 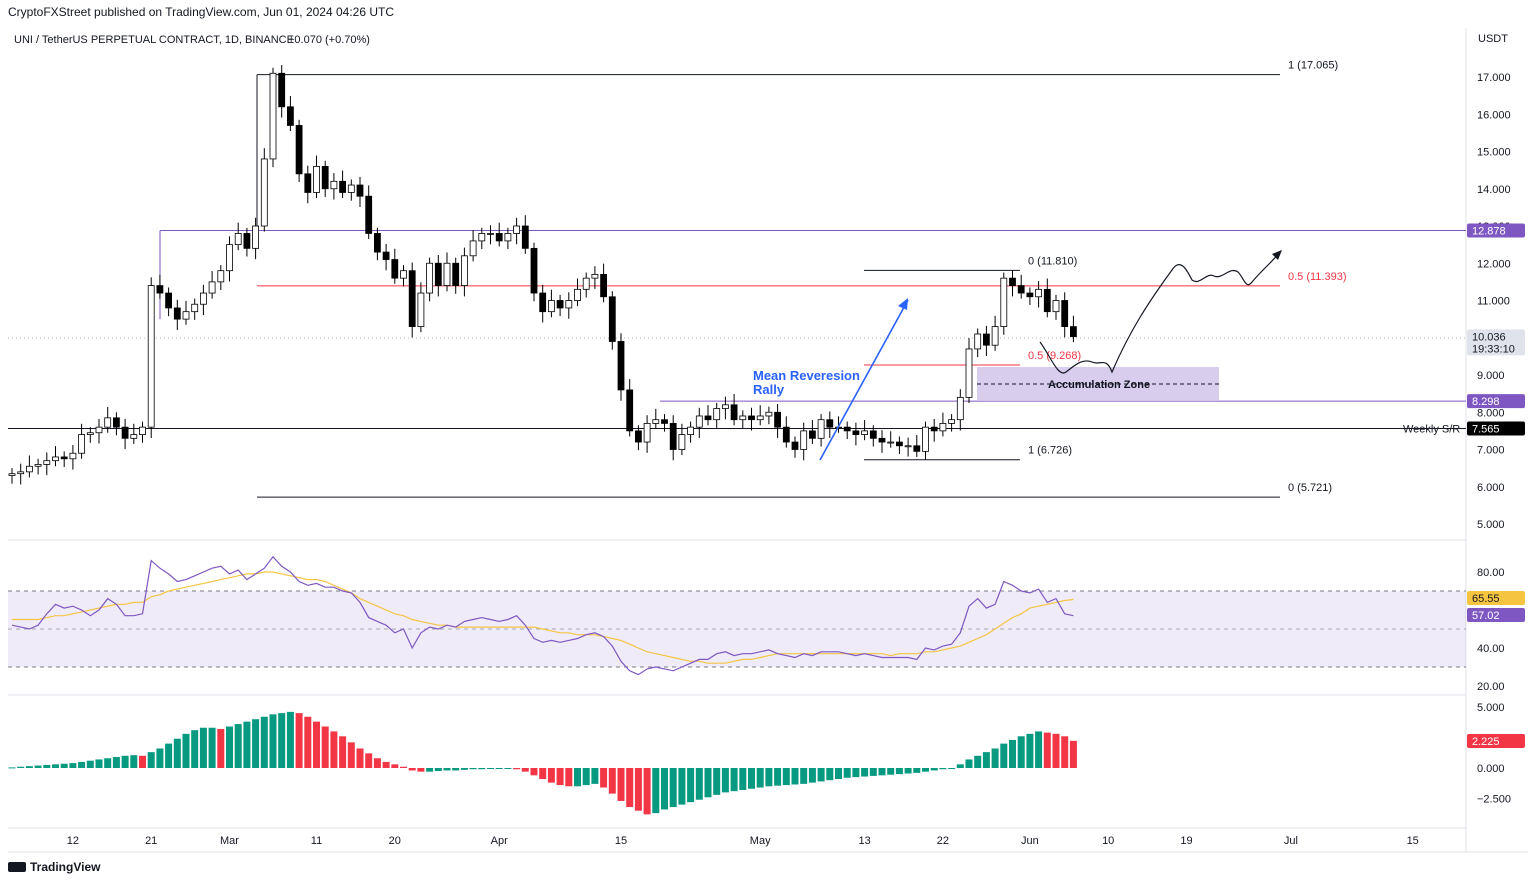 What do you see at coordinates (1494, 264) in the screenshot?
I see `price-tick-label: 12.000` at bounding box center [1494, 264].